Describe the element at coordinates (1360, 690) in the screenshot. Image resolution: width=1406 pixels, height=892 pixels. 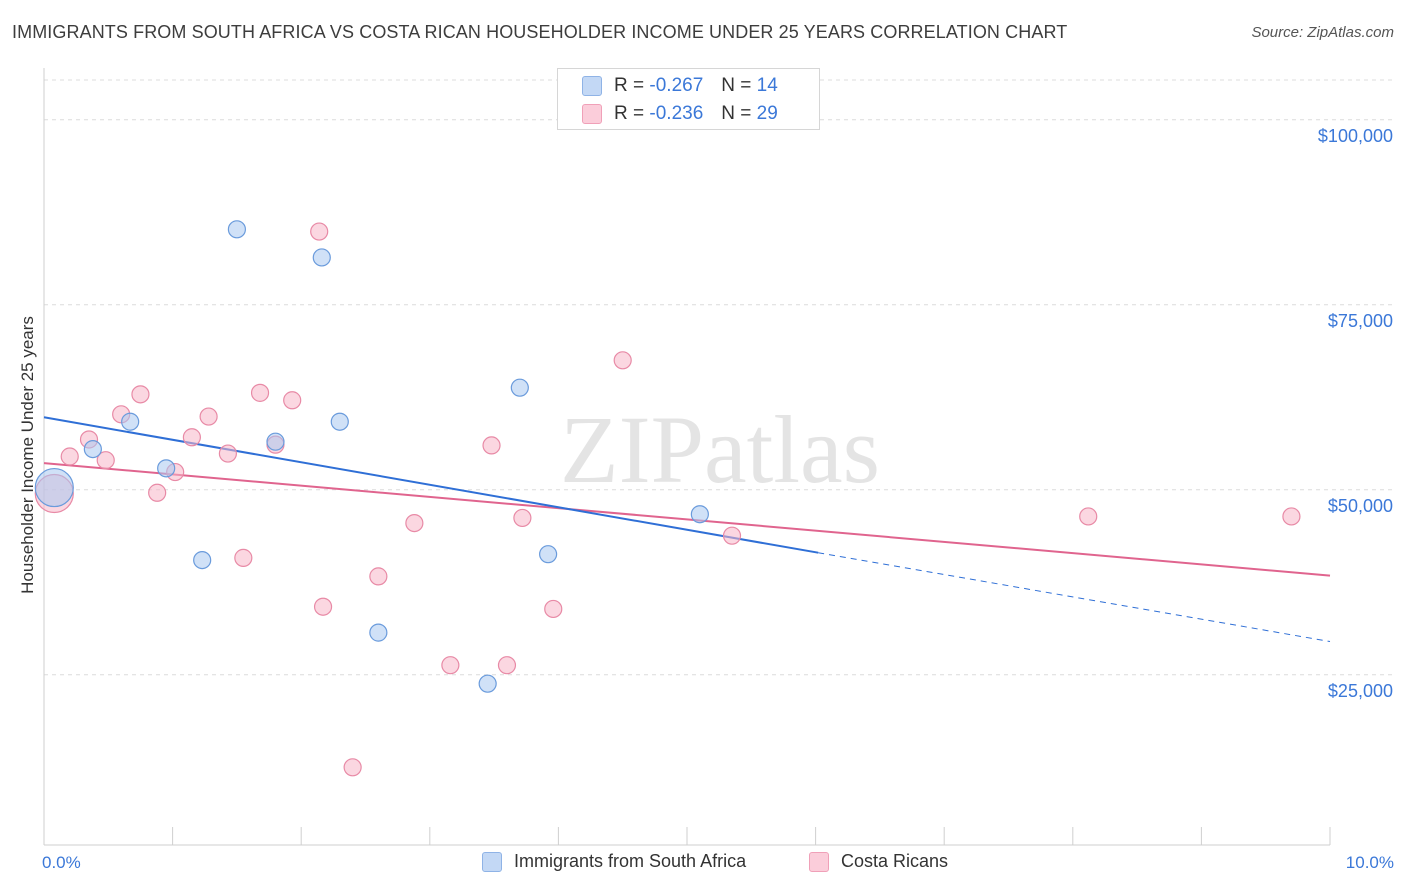
I see `y-tick-label: $25,000` at that location.